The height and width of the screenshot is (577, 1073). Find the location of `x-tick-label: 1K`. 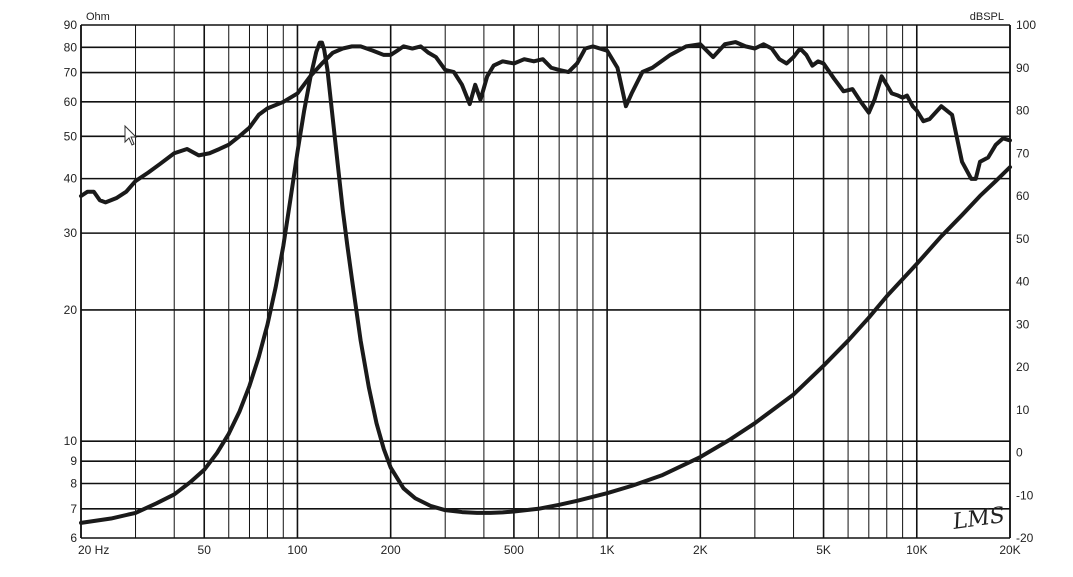

x-tick-label: 1K is located at coordinates (607, 550).